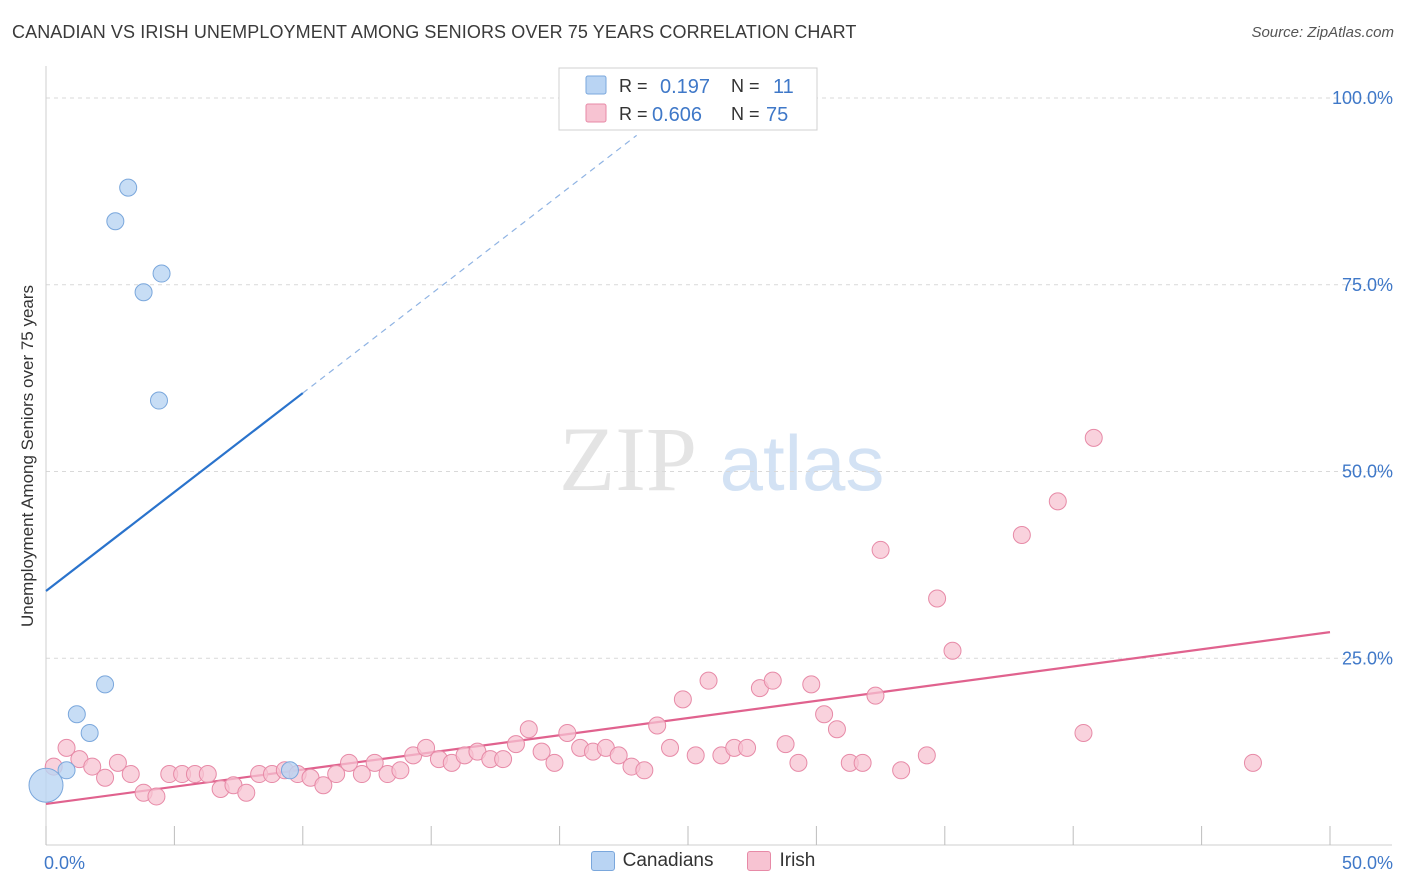 This screenshot has height=892, width=1406. I want to click on canadians-swatch, so click(602, 861).